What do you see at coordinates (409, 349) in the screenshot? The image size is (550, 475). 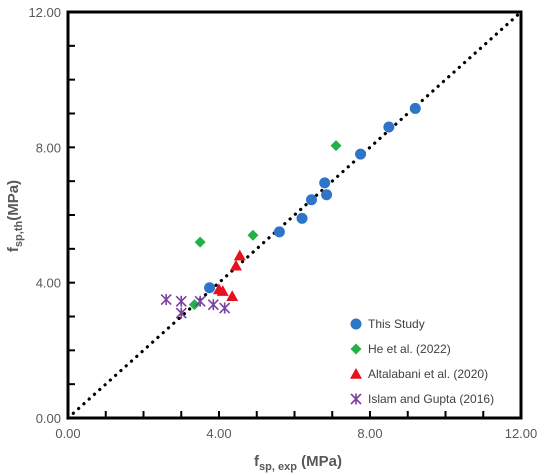 I see `legend-label-he-et-al-2022: He et al. (2022)` at bounding box center [409, 349].